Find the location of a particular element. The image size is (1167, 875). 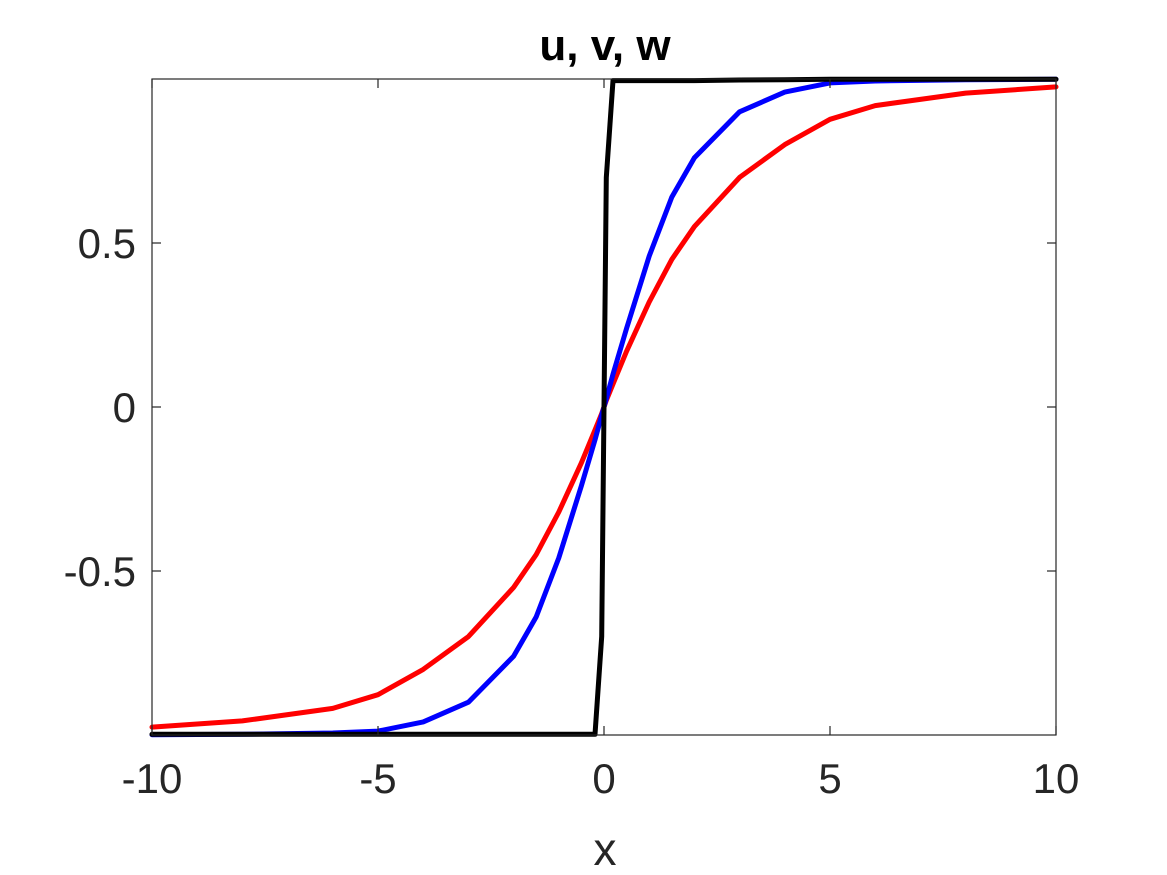

x-tick-label: 0 is located at coordinates (603, 778).